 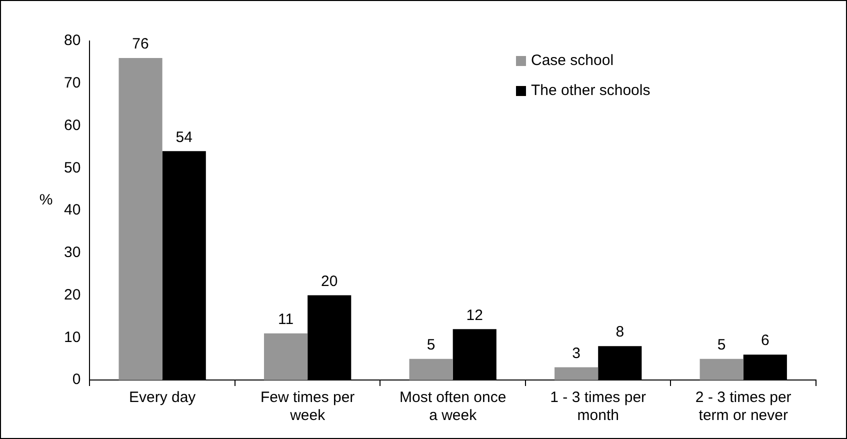 What do you see at coordinates (72, 167) in the screenshot?
I see `y-tick-label: 50` at bounding box center [72, 167].